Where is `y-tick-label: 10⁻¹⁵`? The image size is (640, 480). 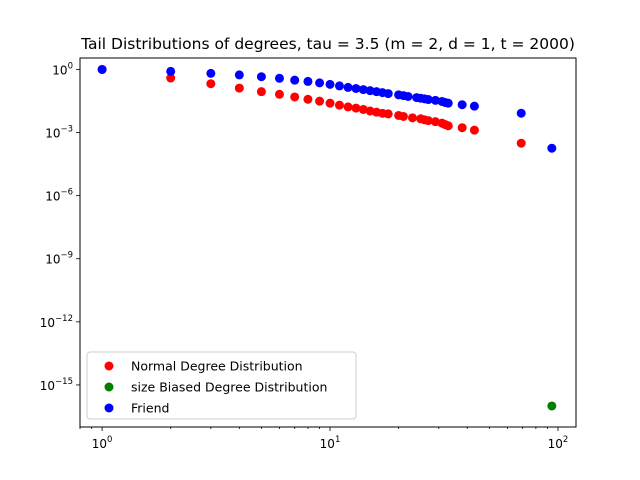
y-tick-label: 10⁻¹⁵ is located at coordinates (56, 385).